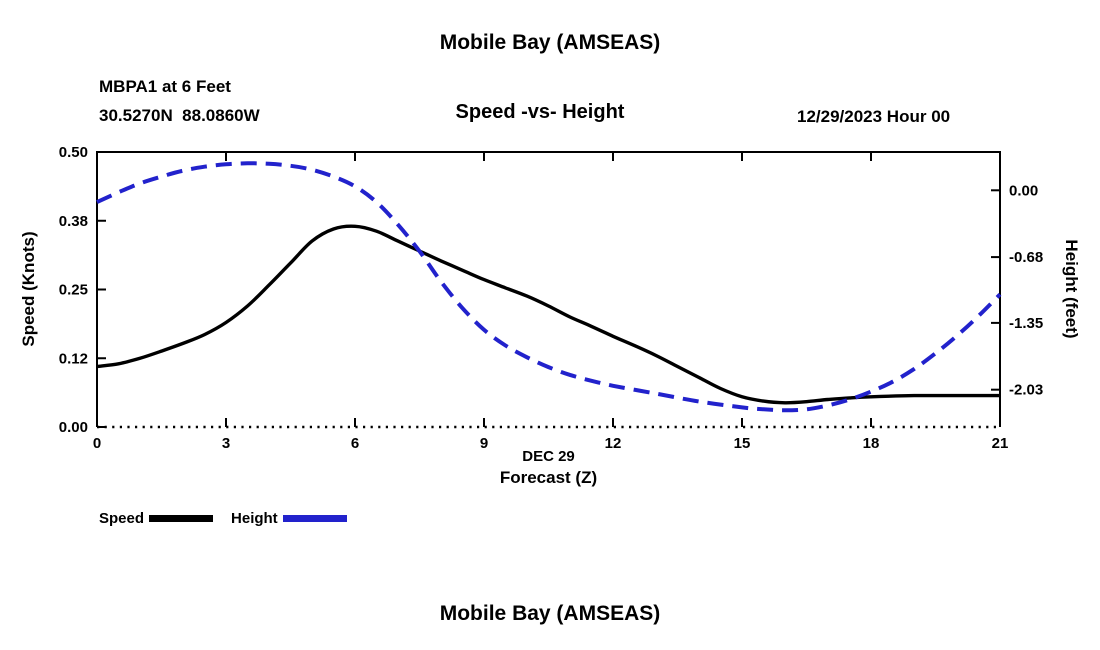  I want to click on station-id: MBPA1 at 6 Feet, so click(165, 86).